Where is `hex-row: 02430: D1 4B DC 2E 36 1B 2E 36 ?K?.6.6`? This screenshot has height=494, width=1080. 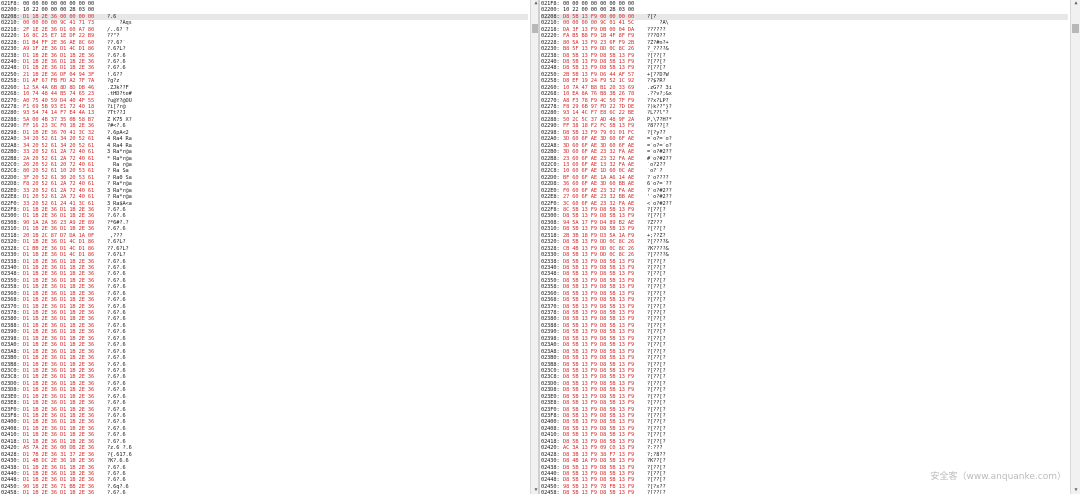
hex-row: 02430: D1 4B DC 2E 36 1B 2E 36 ?K?.6.6 is located at coordinates (264, 461).